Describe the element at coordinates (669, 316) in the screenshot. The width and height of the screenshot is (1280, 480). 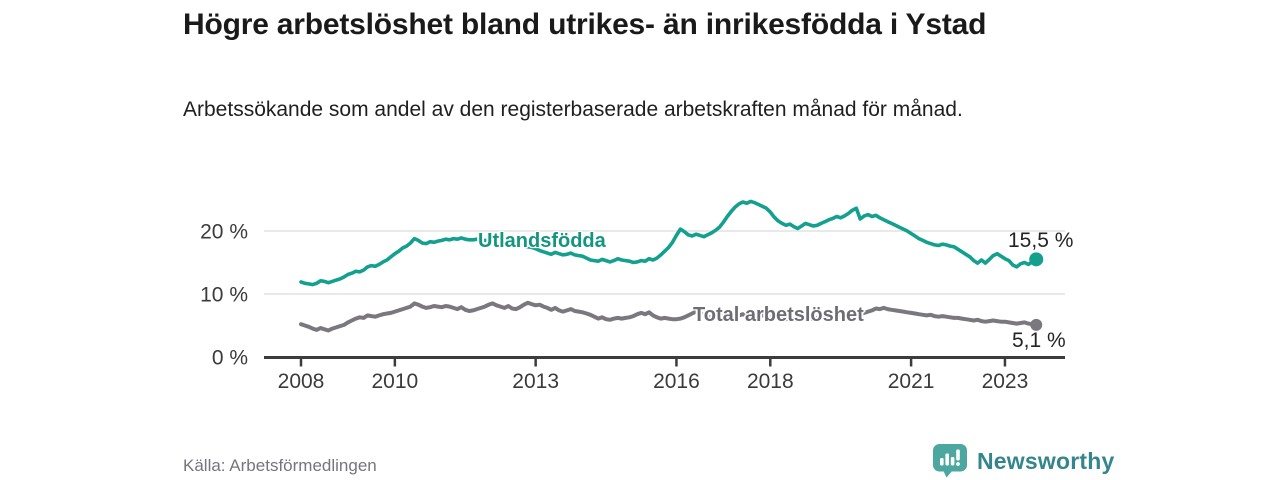
I see `series-line-total` at that location.